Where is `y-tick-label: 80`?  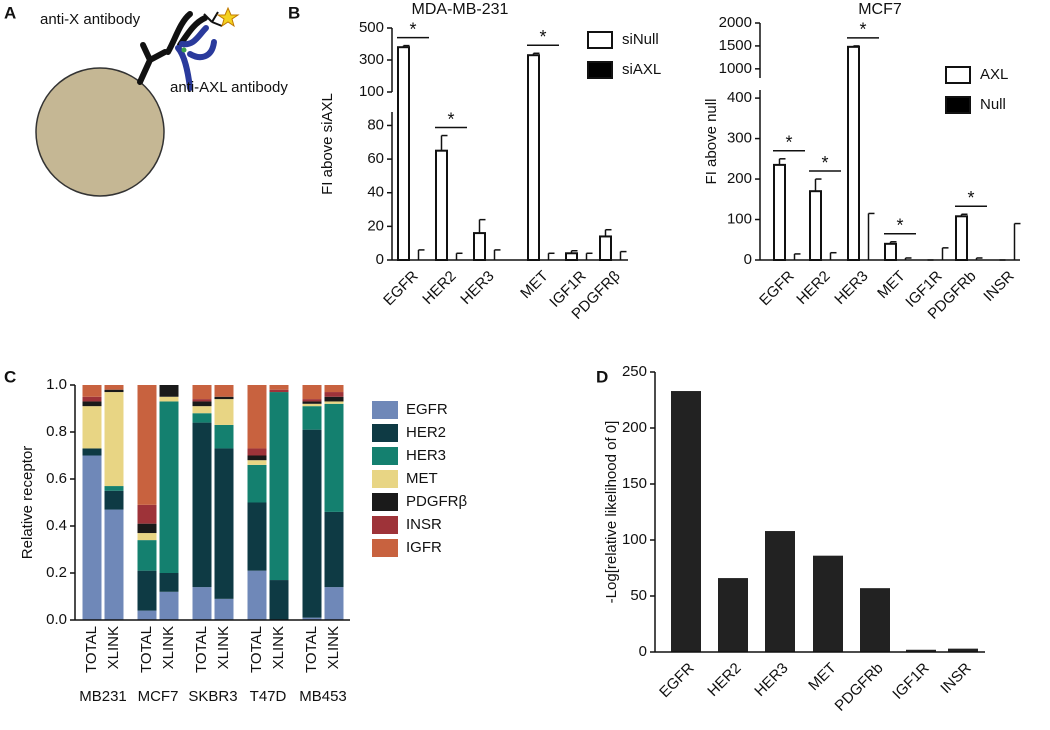 y-tick-label: 80 is located at coordinates (375, 124).